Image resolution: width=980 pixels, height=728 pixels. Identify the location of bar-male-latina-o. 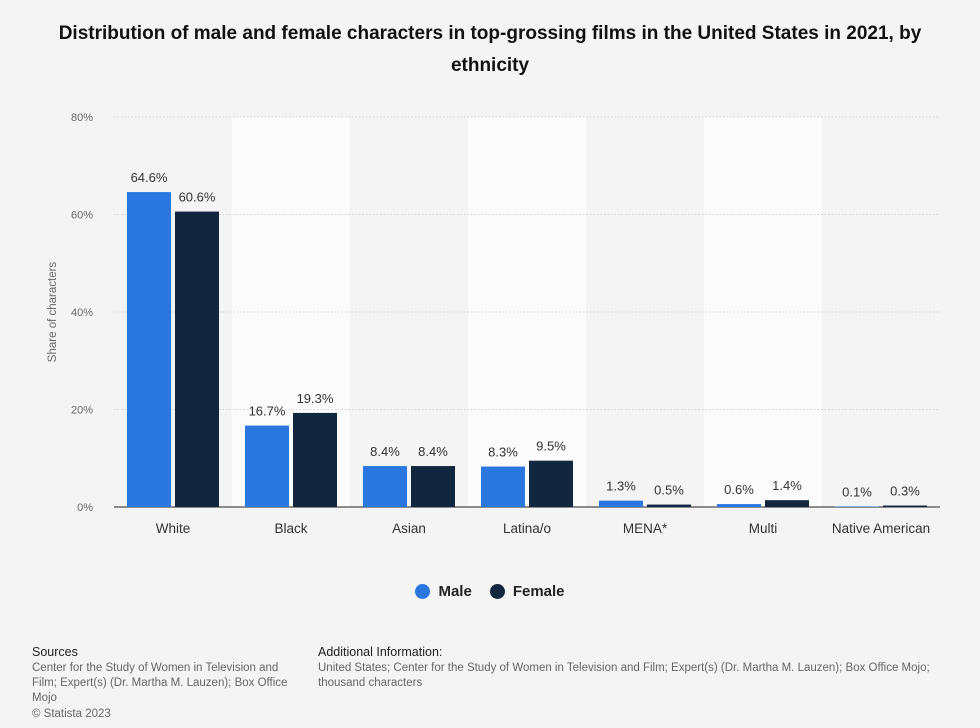
(503, 486).